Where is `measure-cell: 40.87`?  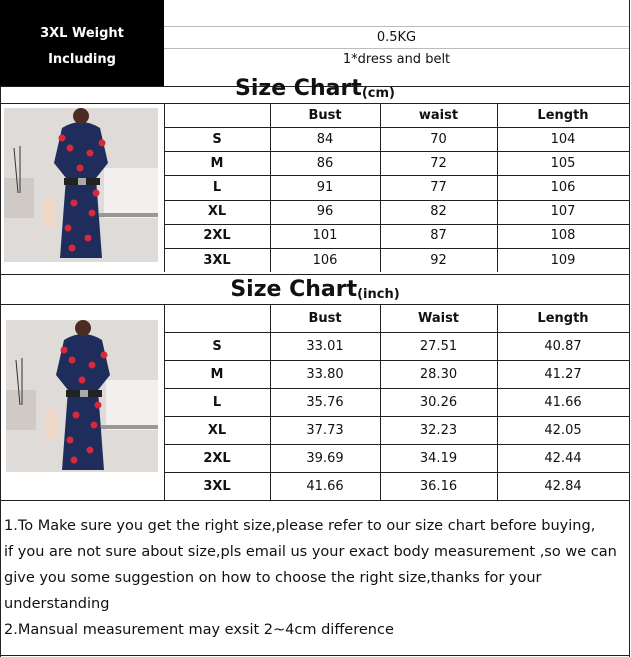 measure-cell: 40.87 is located at coordinates (563, 346).